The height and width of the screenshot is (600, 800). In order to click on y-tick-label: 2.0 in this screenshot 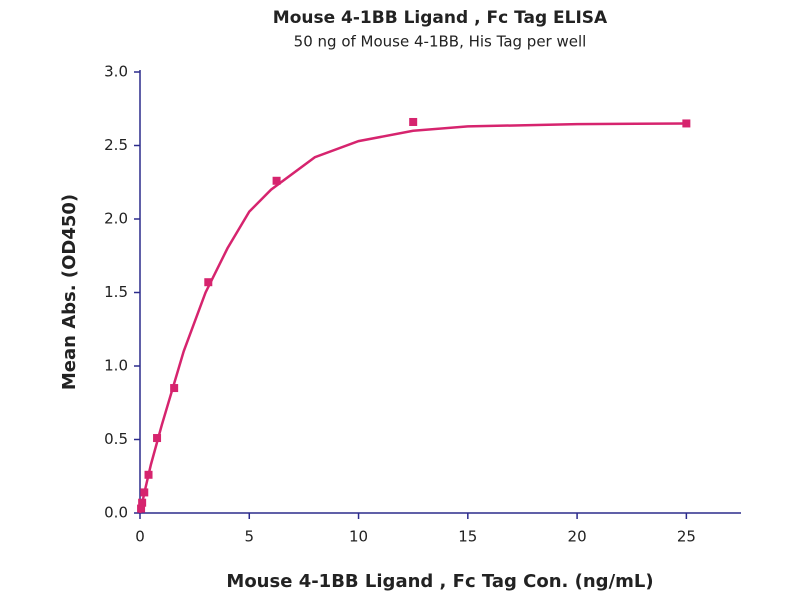, I will do `click(116, 219)`.